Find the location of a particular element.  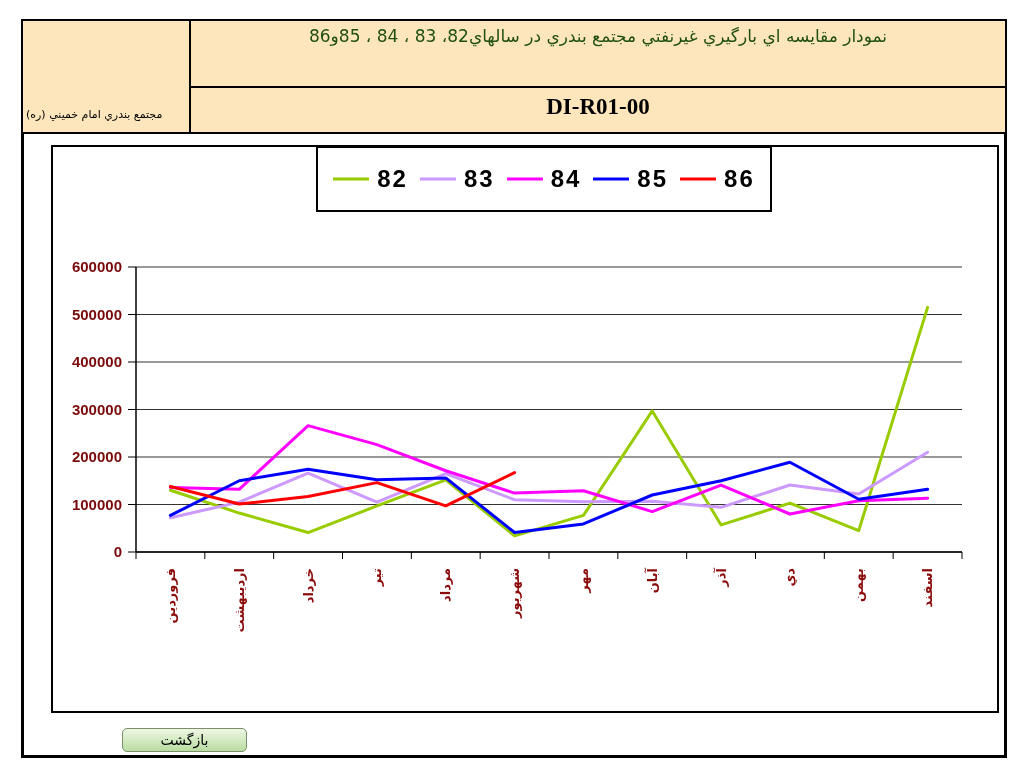

chart-title: نمودار مقايسه اي بارگيري غيرنفتي مجتمع بندري در سالهاي82، 83 ، 84 ، 85و86 is located at coordinates (598, 36).